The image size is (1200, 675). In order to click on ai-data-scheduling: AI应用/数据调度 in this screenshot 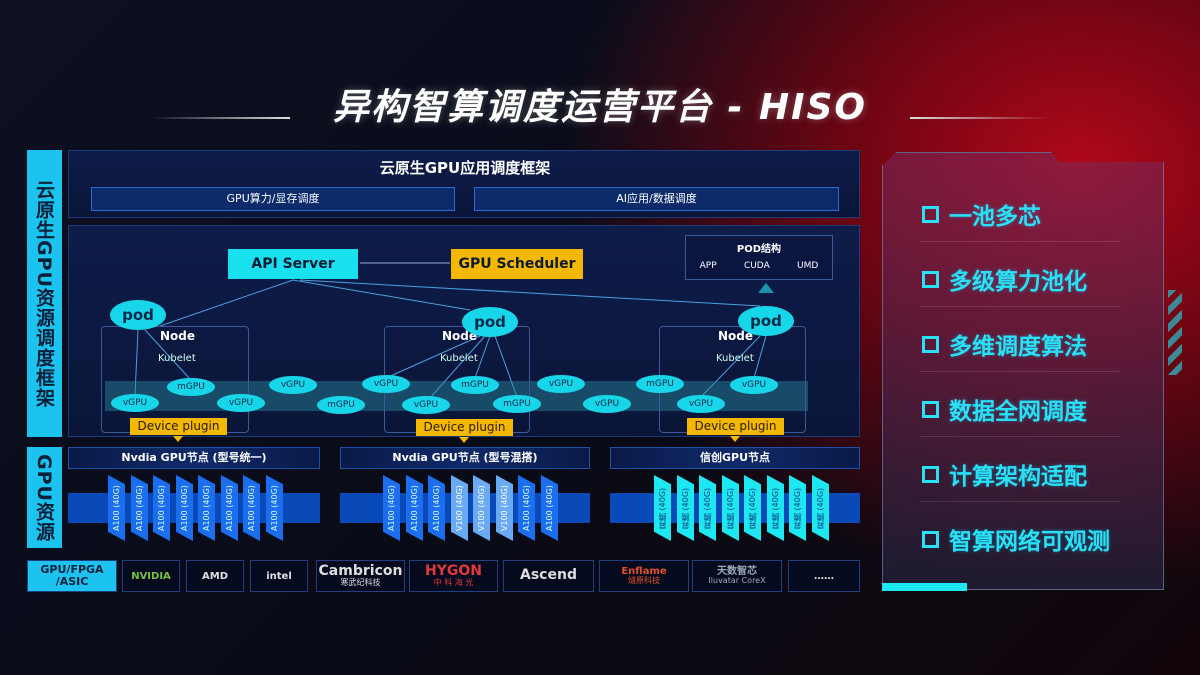, I will do `click(656, 199)`.